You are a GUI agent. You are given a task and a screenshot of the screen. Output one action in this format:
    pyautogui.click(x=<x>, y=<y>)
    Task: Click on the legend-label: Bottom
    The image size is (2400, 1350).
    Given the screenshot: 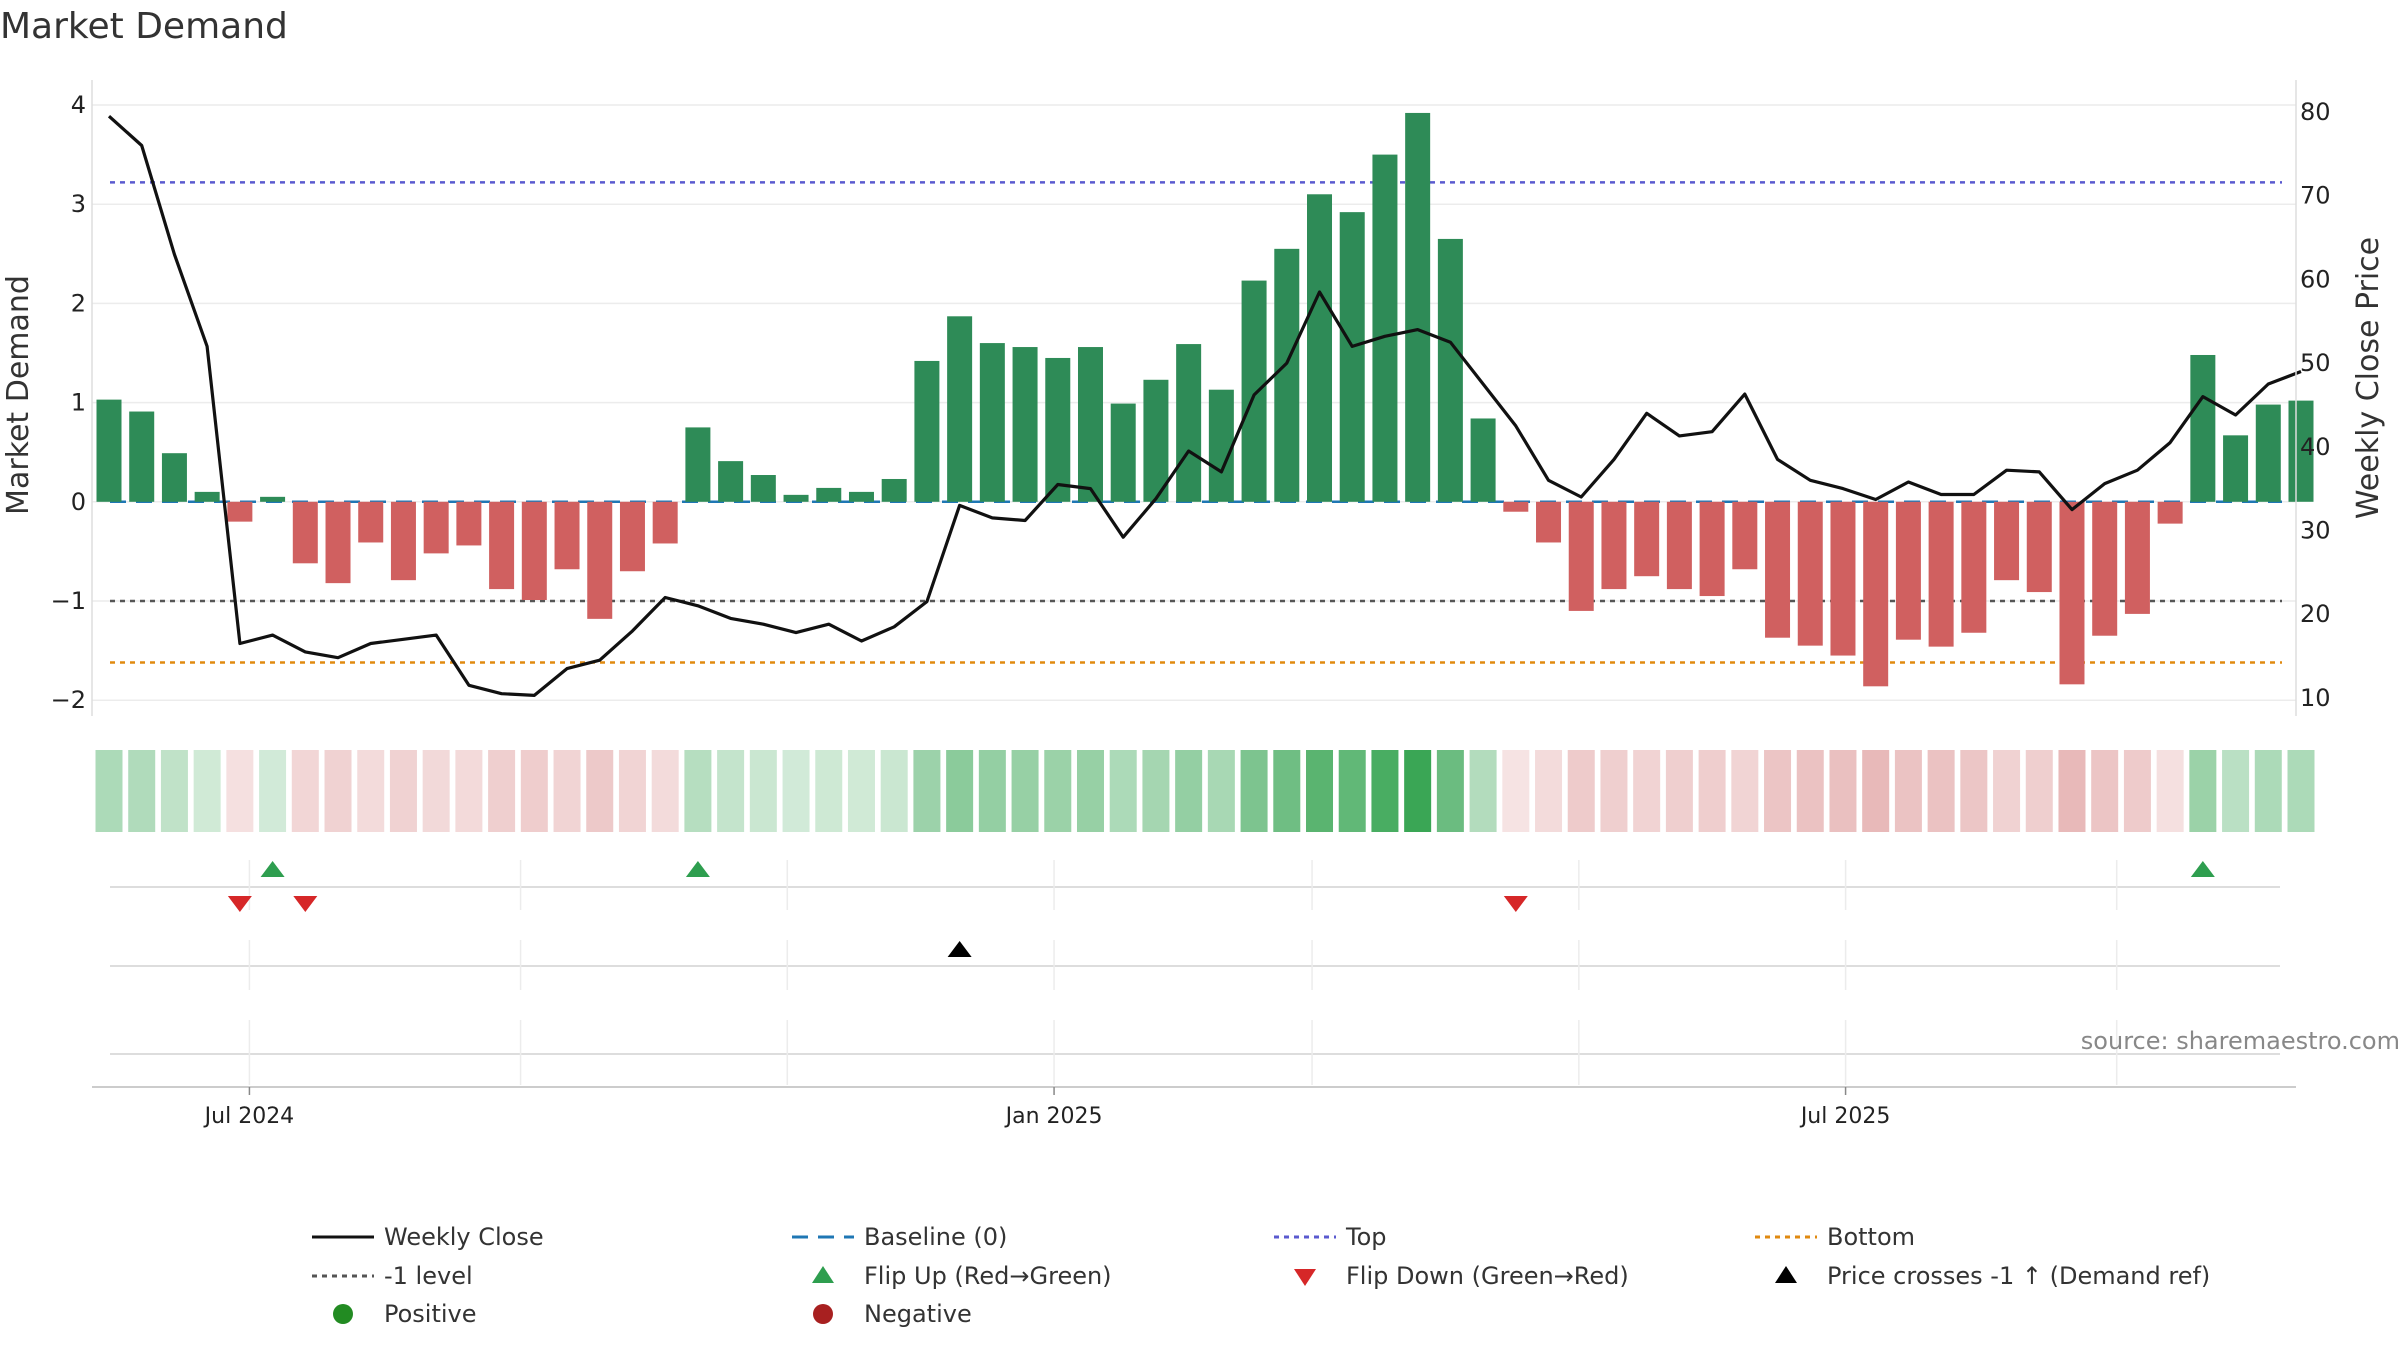 What is the action you would take?
    pyautogui.click(x=1871, y=1237)
    